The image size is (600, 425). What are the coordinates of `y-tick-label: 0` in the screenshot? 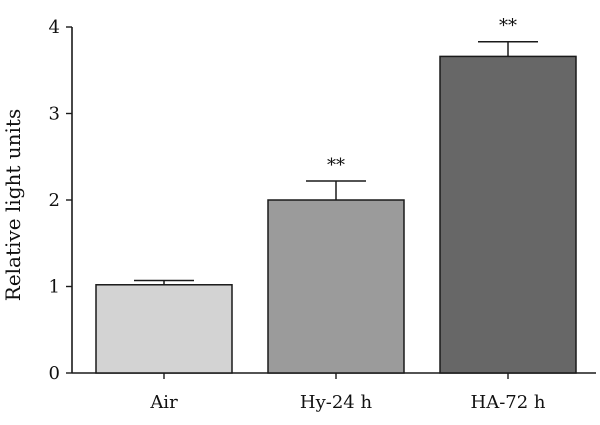 It's located at (54, 373).